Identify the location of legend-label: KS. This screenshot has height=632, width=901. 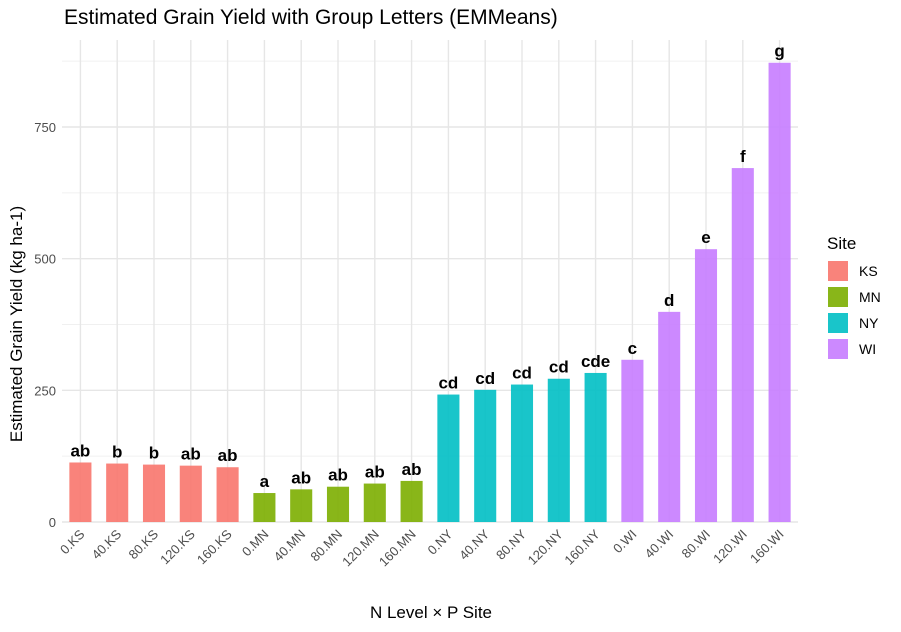
(868, 271).